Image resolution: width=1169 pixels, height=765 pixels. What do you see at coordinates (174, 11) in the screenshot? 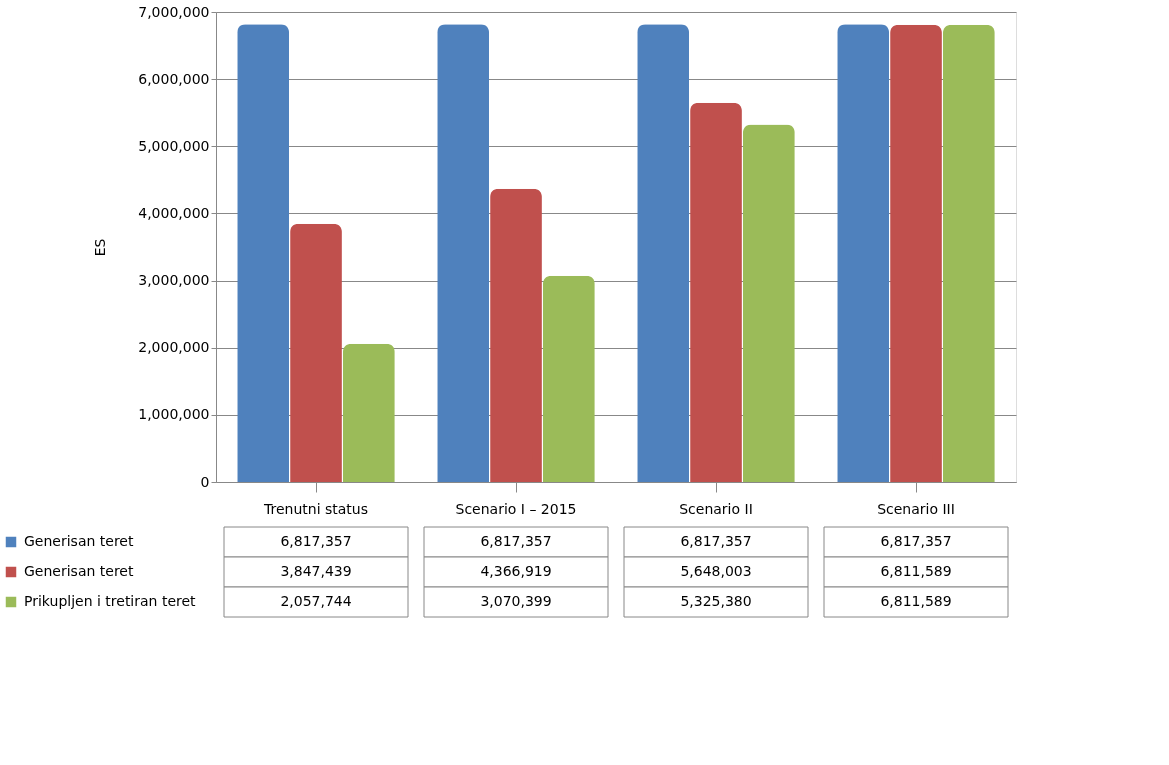
I see `y-tick-label: 7,000,000` at bounding box center [174, 11].